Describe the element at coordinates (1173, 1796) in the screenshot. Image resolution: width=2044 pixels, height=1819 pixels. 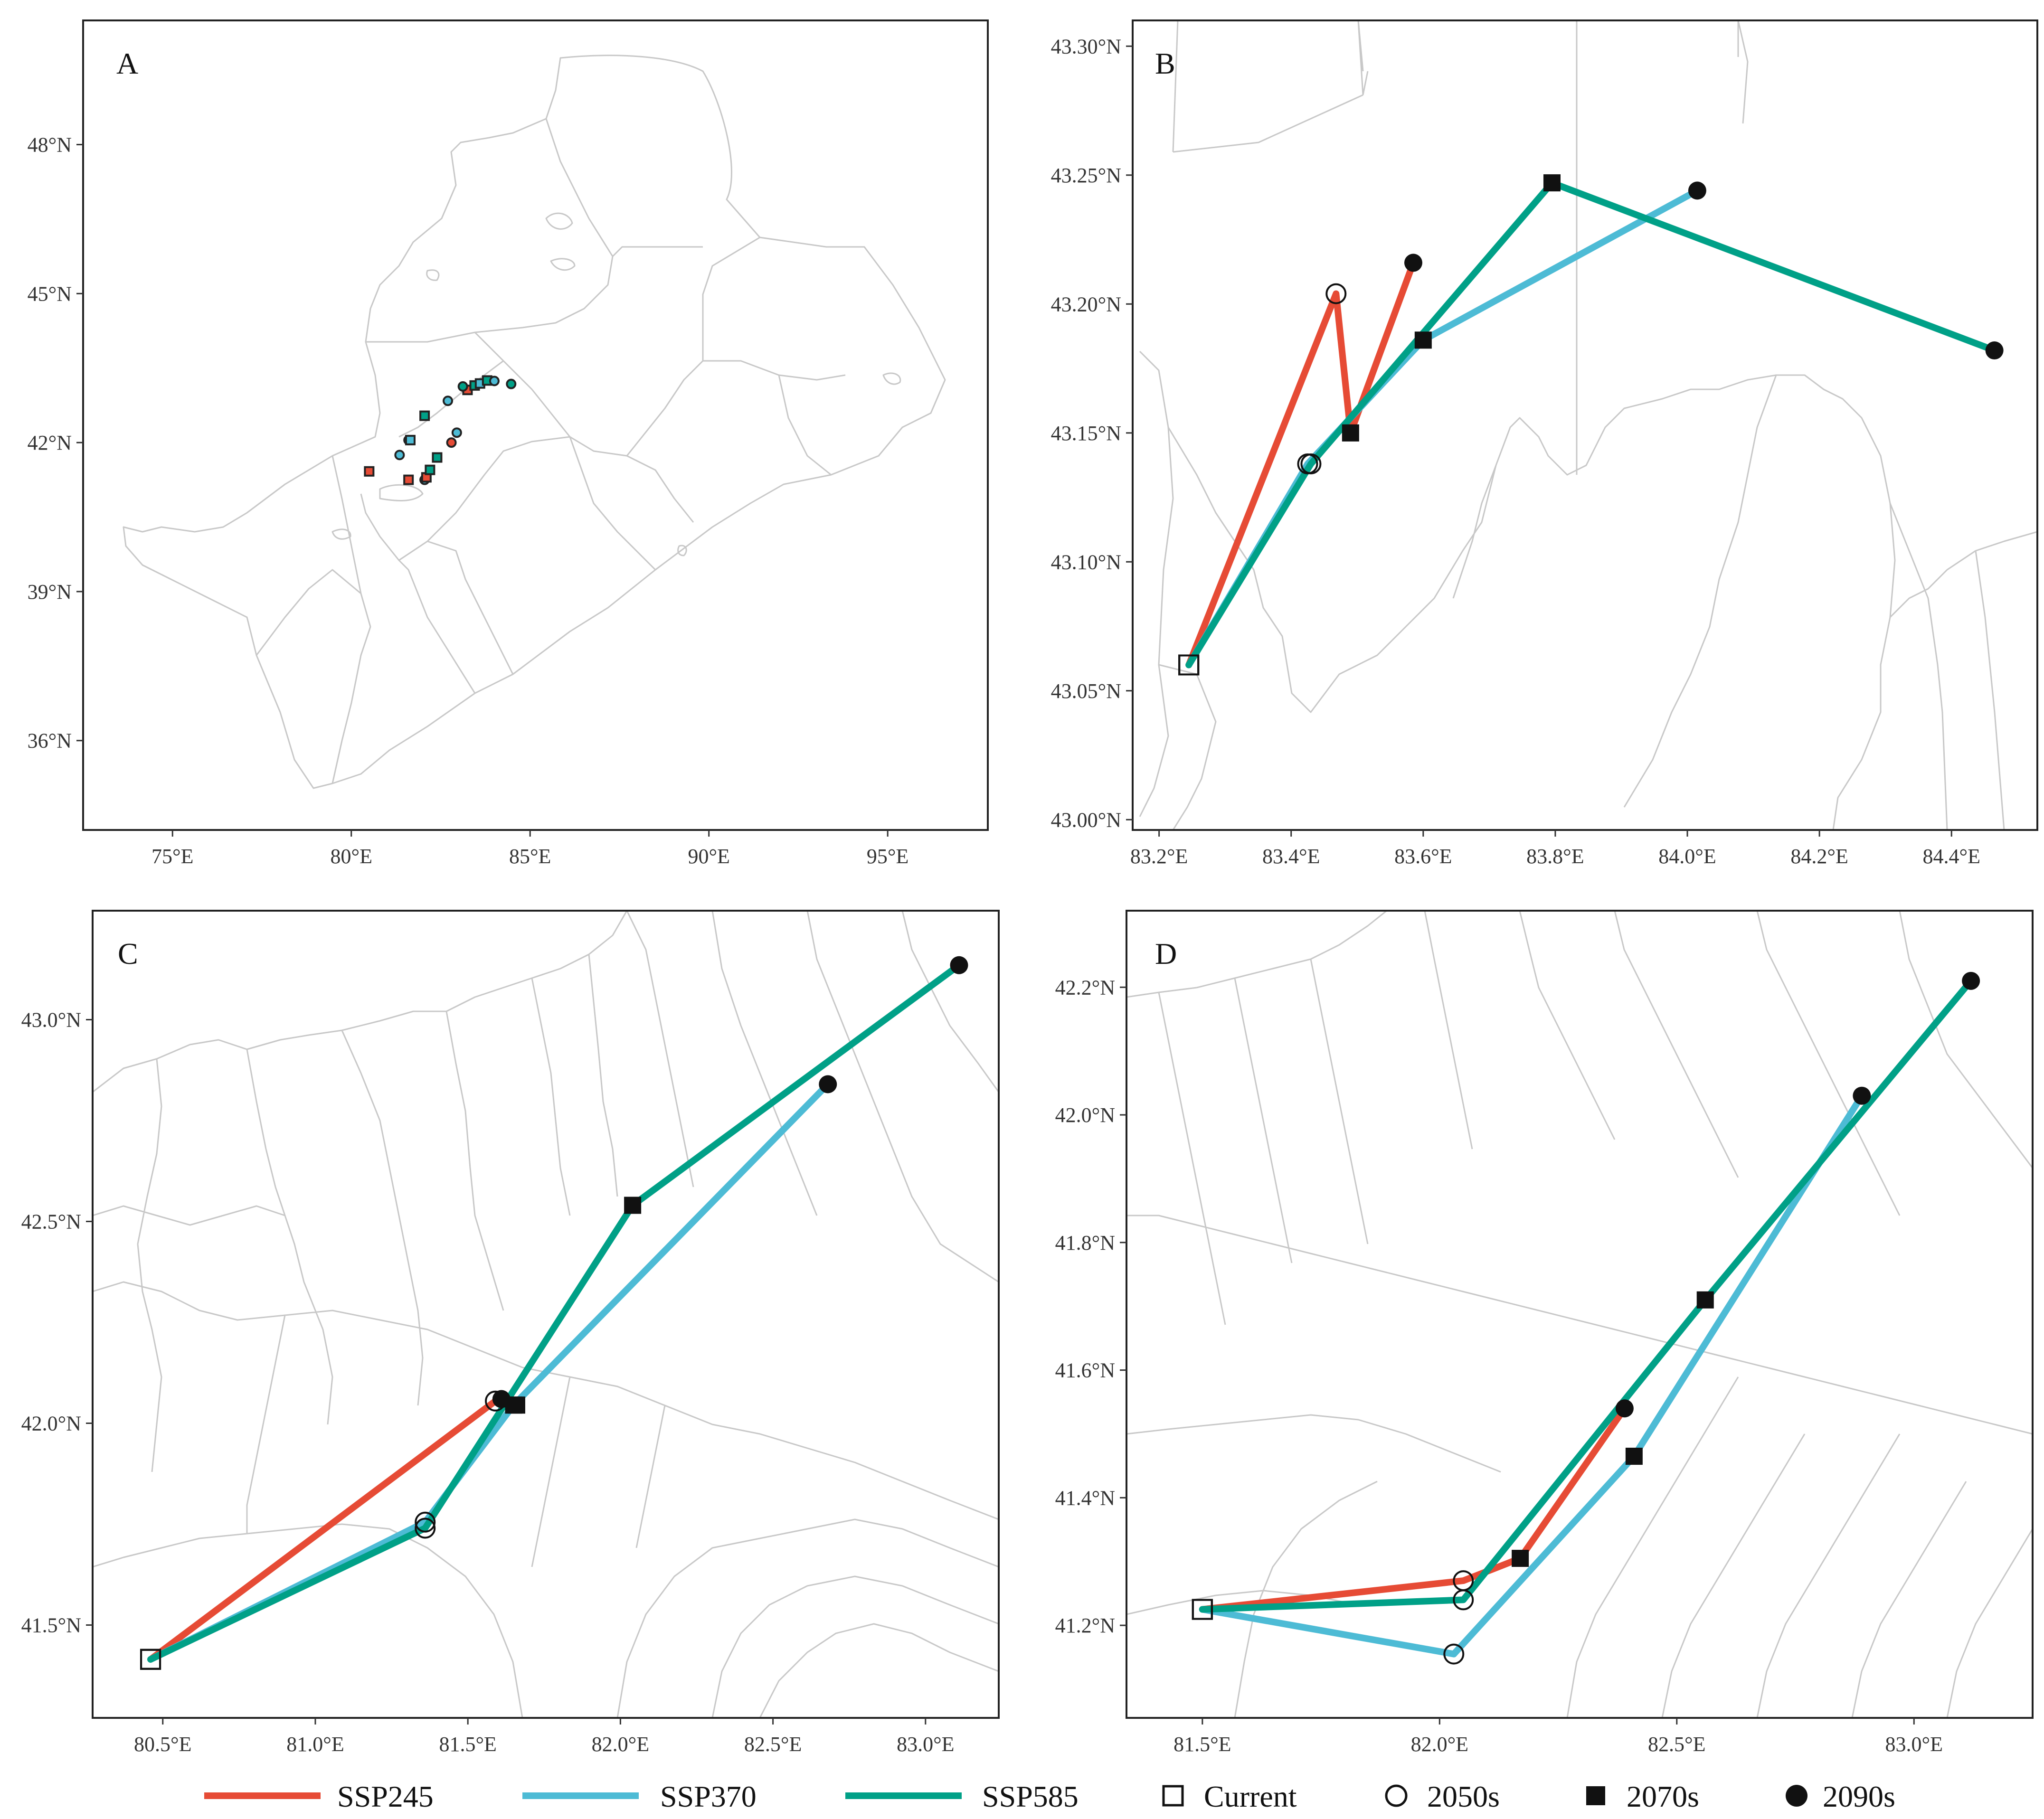
I see `open-square-icon` at that location.